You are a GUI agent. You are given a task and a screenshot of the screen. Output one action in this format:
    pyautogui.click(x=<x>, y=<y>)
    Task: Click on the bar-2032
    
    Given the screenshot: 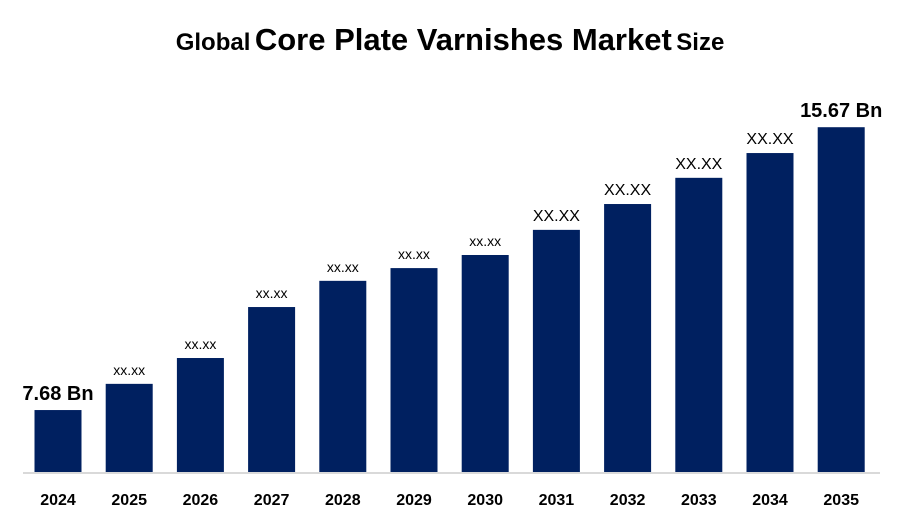 What is the action you would take?
    pyautogui.click(x=628, y=338)
    